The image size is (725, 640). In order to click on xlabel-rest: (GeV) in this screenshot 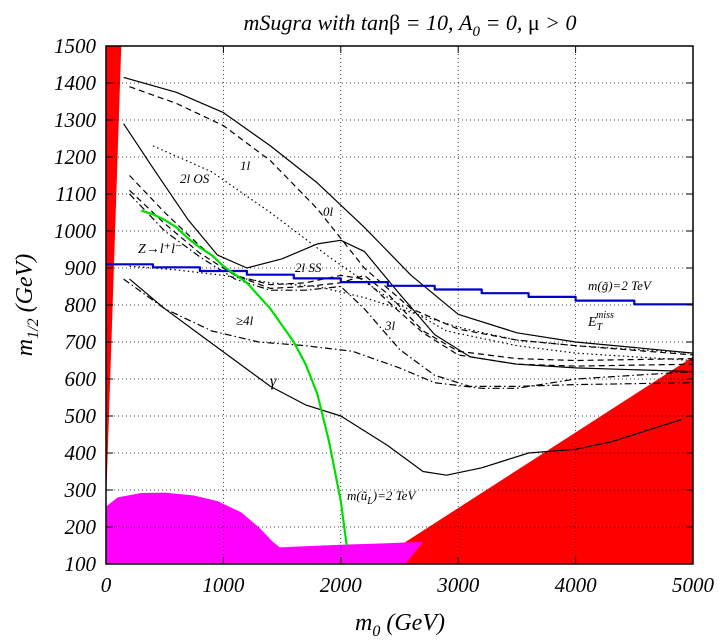, I will do `click(412, 623)`.